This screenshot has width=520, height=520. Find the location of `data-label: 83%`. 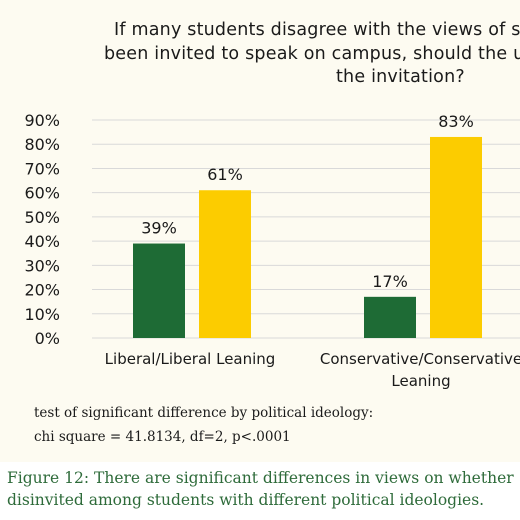

data-label: 83% is located at coordinates (456, 121).